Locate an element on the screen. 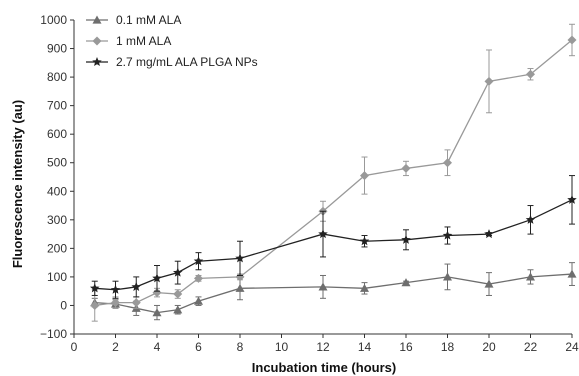  legend-label: 2.7 mg/mL ALA PLGA NPs is located at coordinates (187, 62).